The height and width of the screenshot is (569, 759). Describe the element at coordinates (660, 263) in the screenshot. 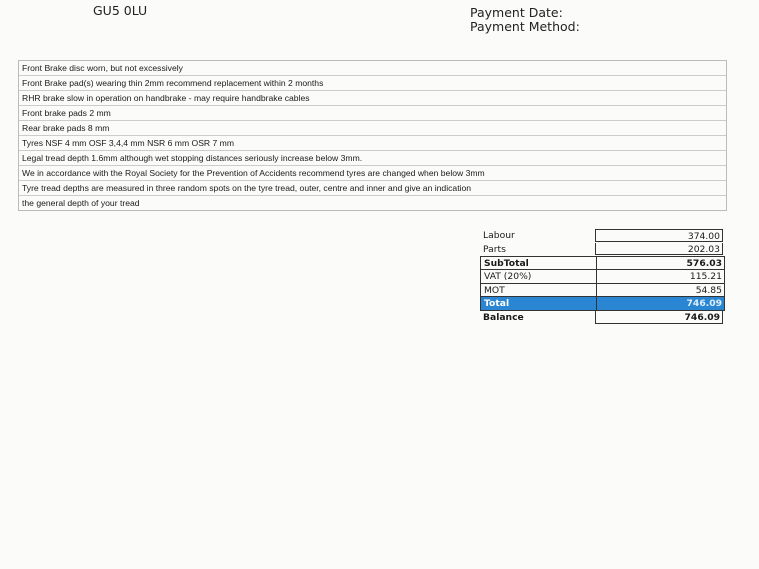

I see `subtotal-value: 576.03` at that location.